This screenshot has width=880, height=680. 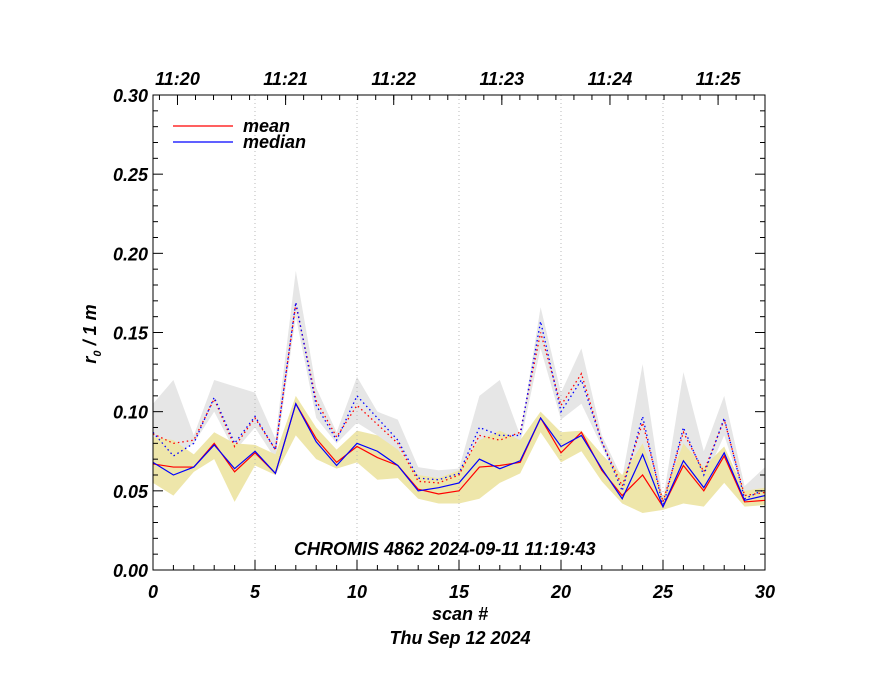 I want to click on y-tick-label: 0.05, so click(x=131, y=492).